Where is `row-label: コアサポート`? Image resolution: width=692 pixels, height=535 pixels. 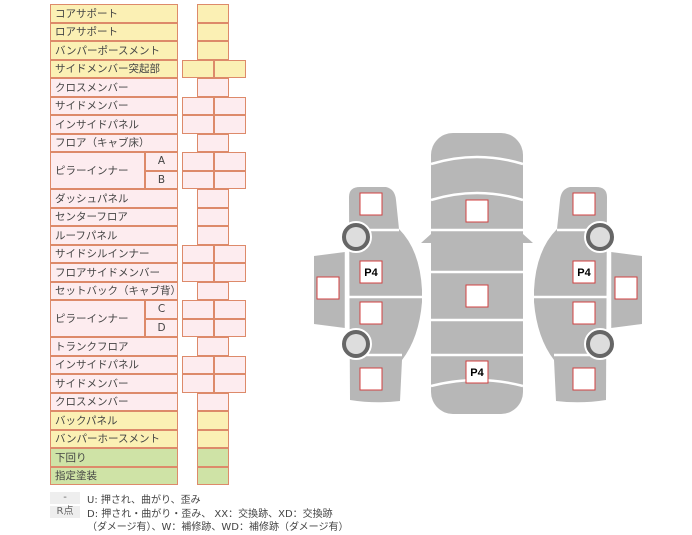 row-label: コアサポート is located at coordinates (114, 13).